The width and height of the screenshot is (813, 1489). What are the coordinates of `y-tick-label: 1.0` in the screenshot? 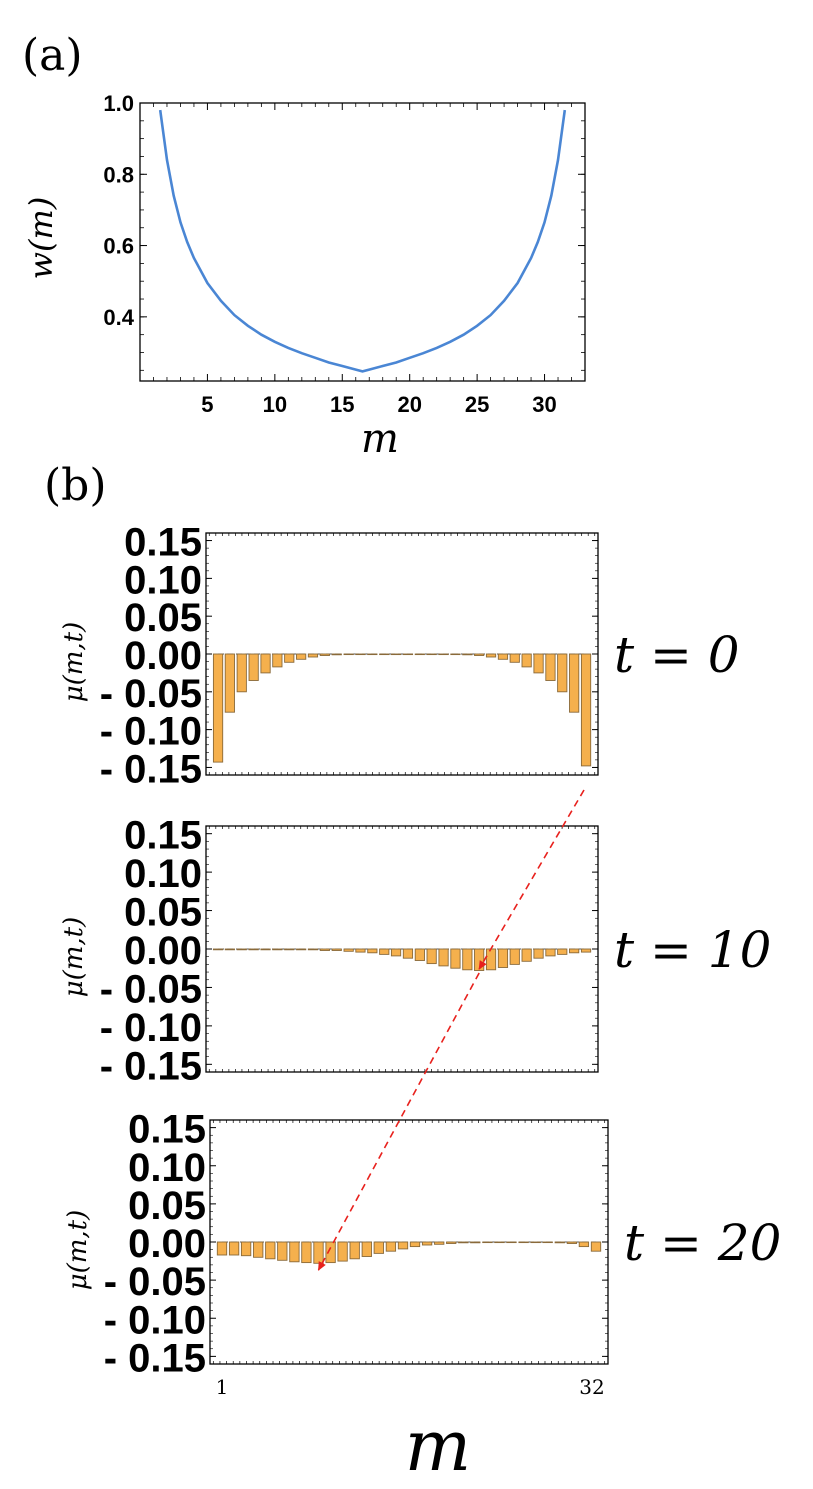 It's located at (118, 103).